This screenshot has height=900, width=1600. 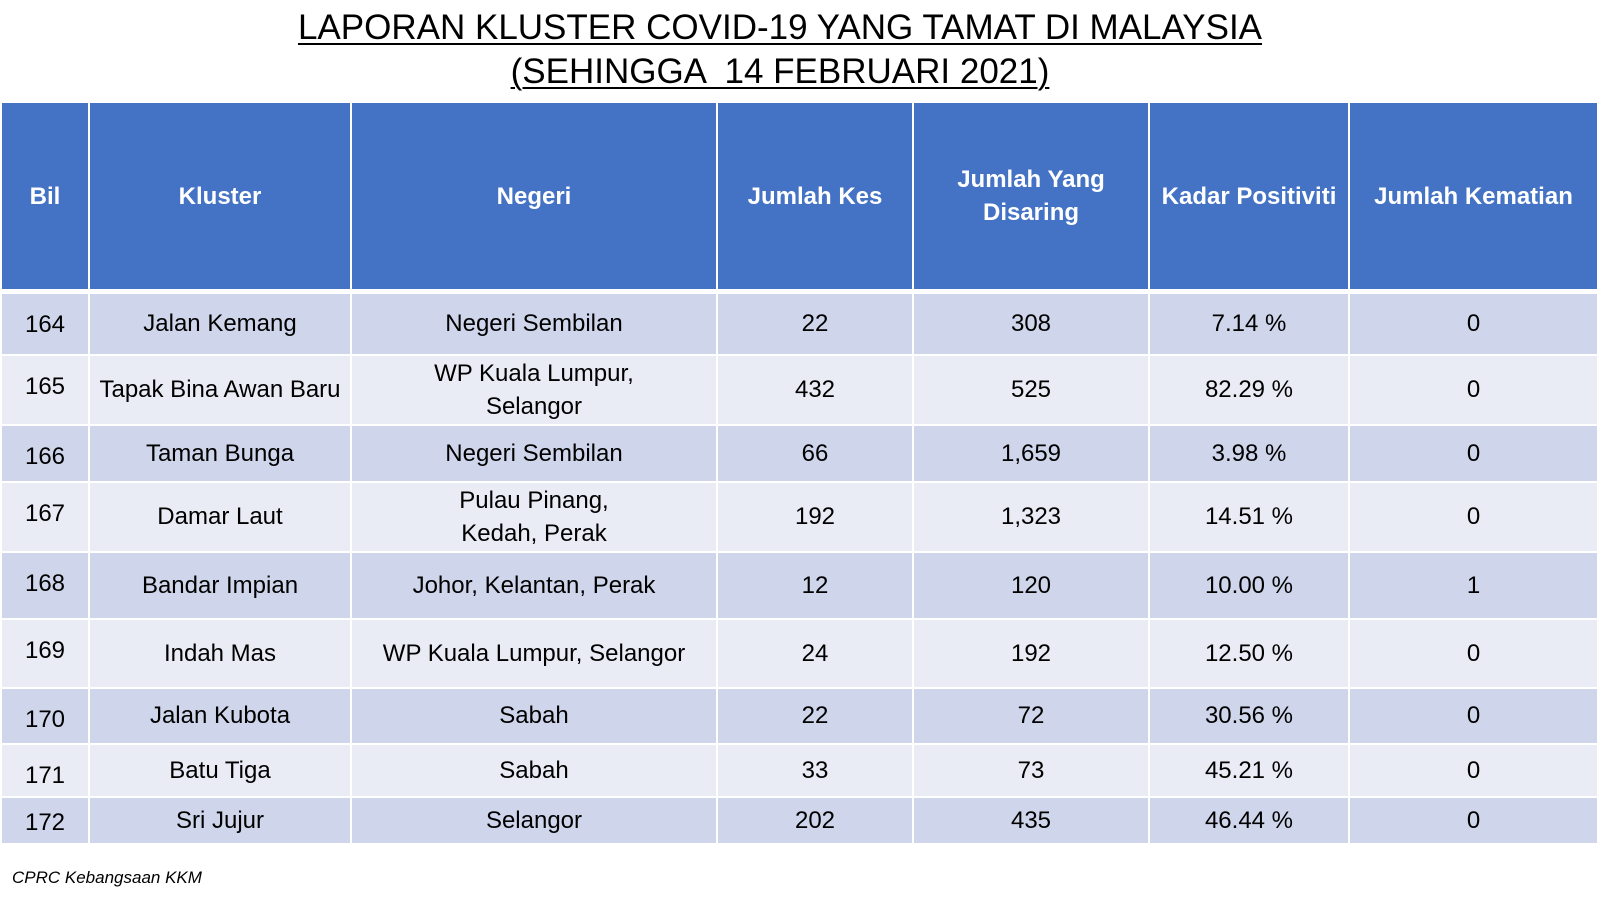 What do you see at coordinates (45, 197) in the screenshot?
I see `header-bil: Bil` at bounding box center [45, 197].